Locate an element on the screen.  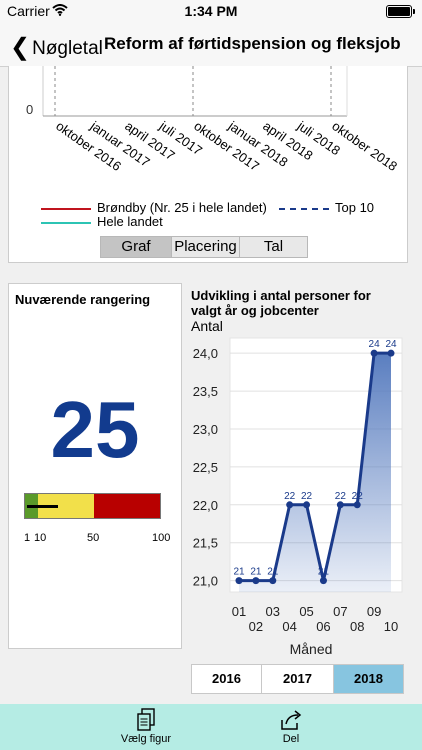
share-icon is located at coordinates (291, 720).